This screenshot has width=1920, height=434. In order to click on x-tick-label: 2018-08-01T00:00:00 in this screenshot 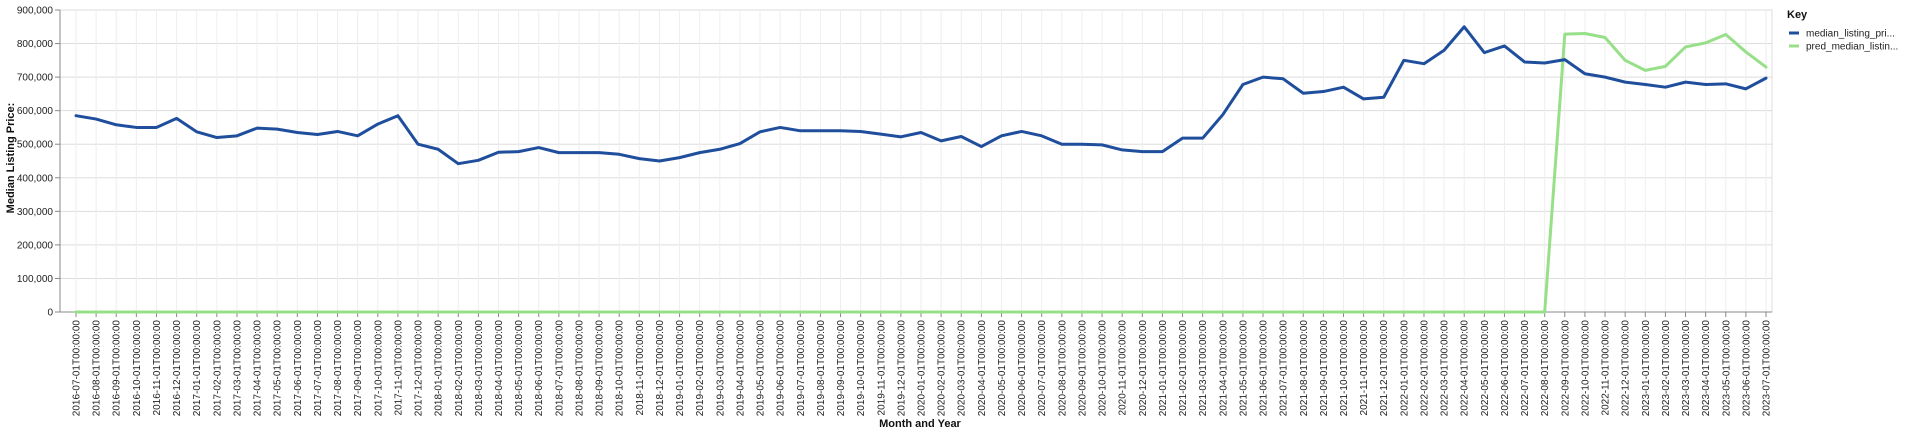, I will do `click(579, 368)`.